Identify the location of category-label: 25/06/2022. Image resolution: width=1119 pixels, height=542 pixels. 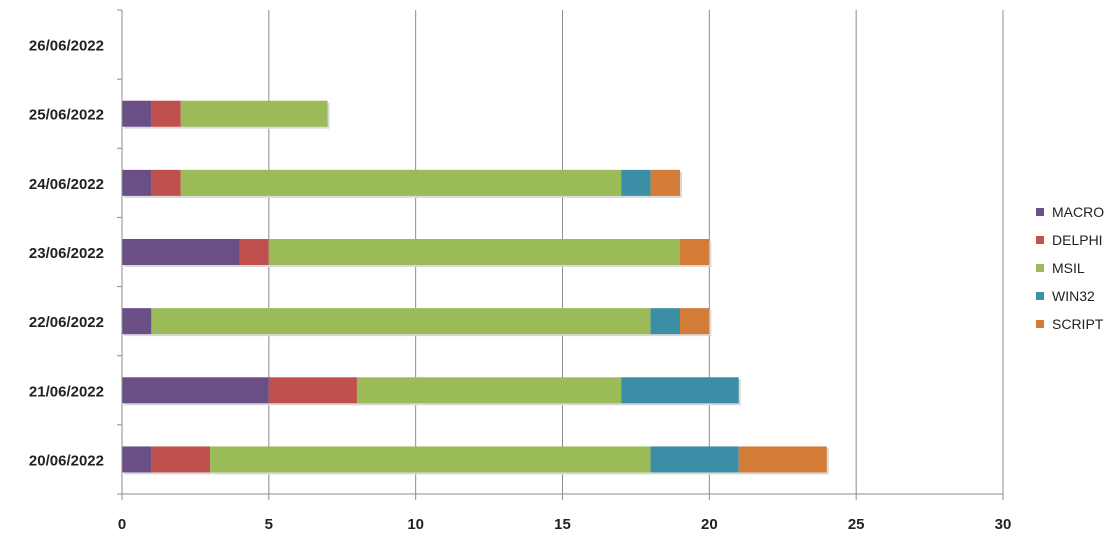
(66, 115).